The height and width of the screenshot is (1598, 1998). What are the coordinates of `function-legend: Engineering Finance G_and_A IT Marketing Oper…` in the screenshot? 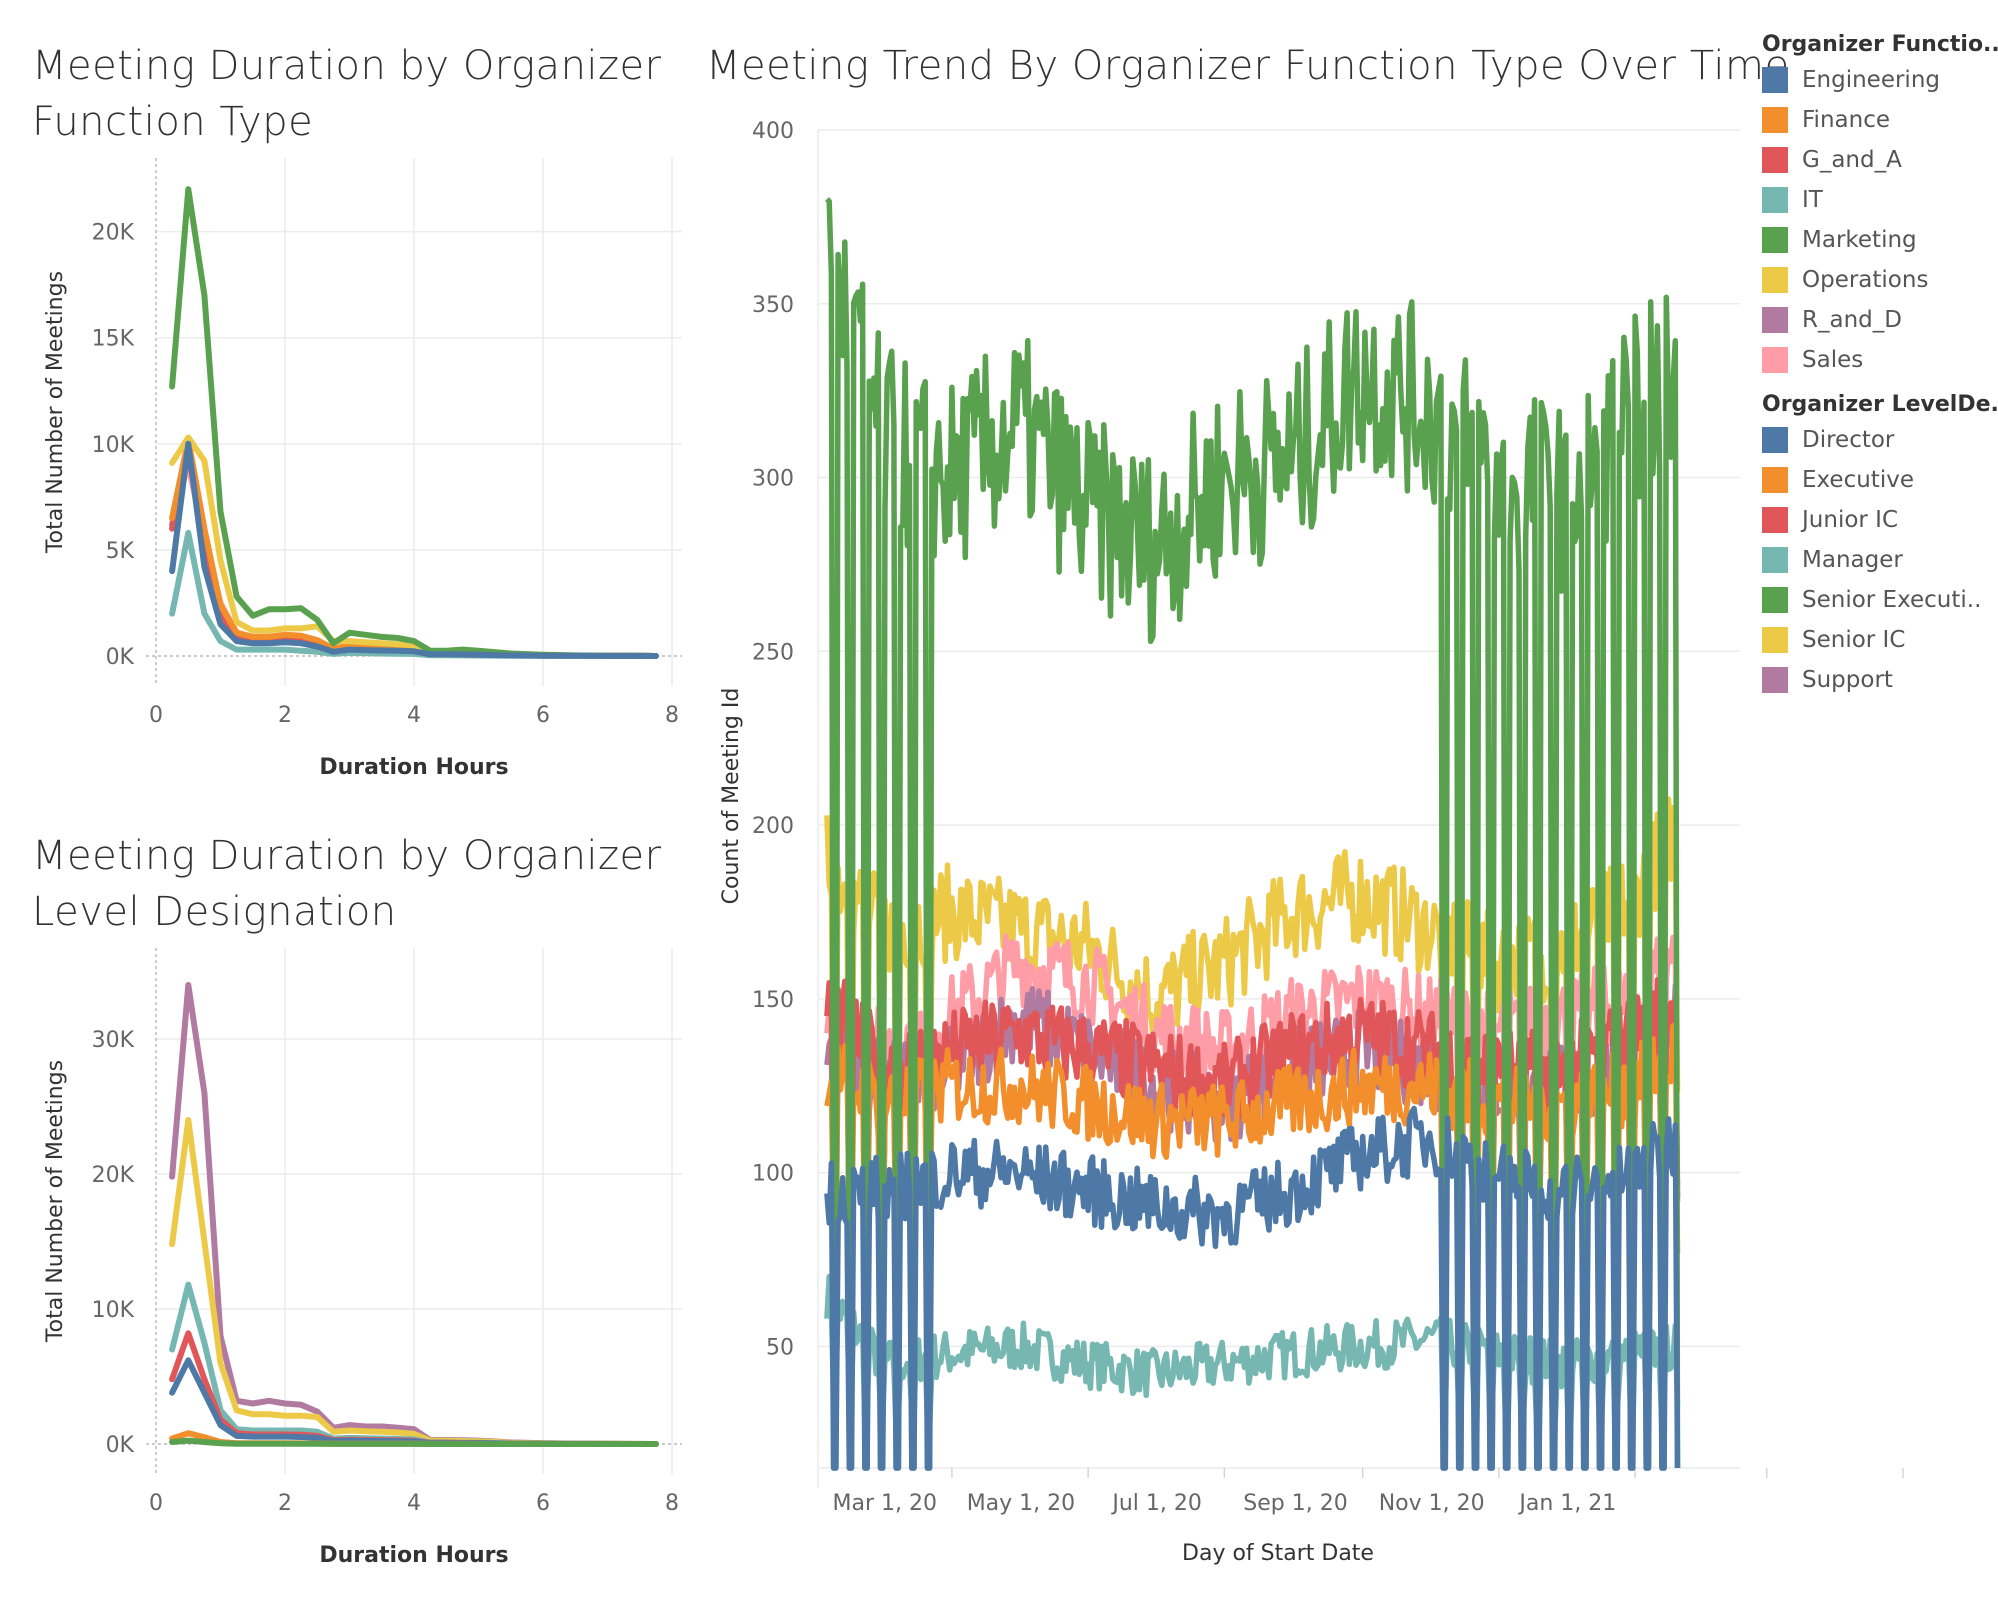 It's located at (1880, 220).